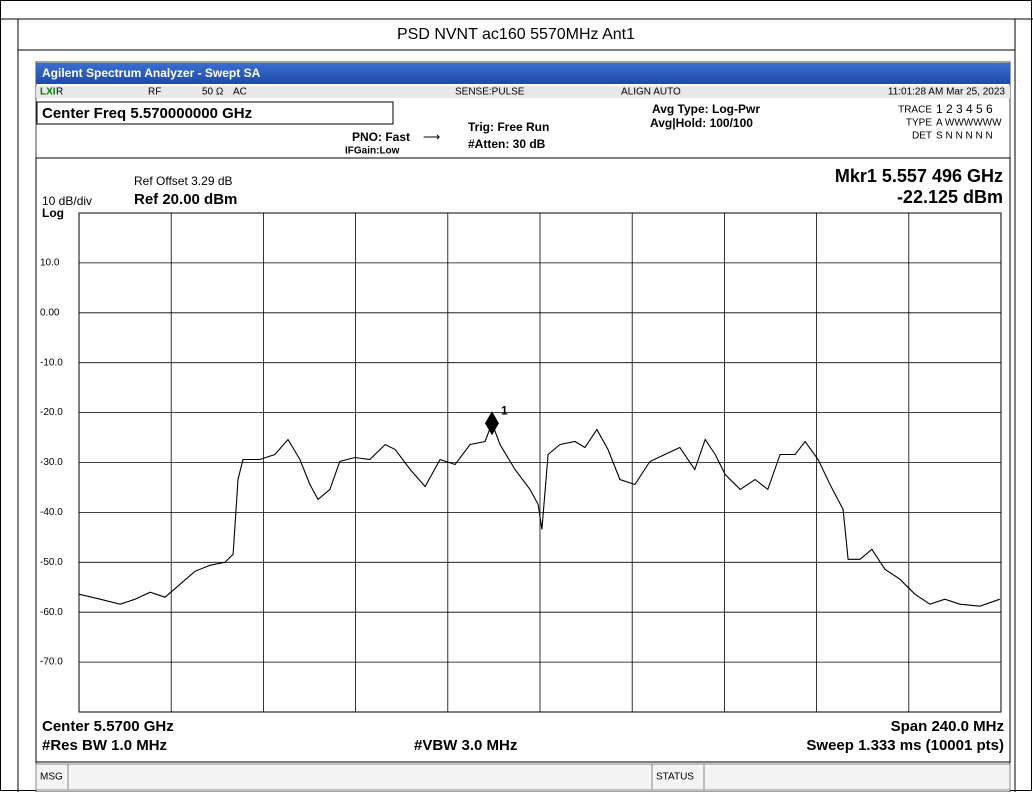 The image size is (1033, 792). Describe the element at coordinates (213, 92) in the screenshot. I see `status-text: 50 Ω` at that location.